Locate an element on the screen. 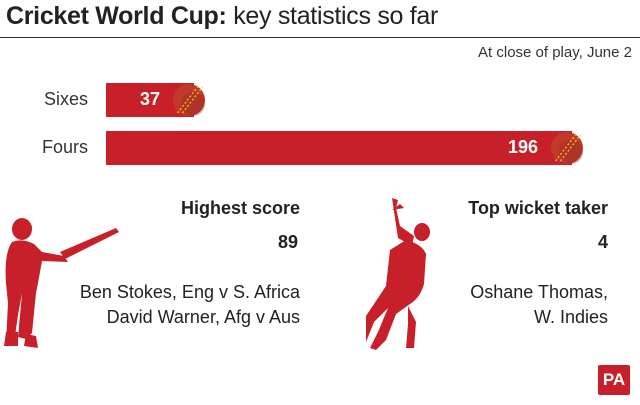 The height and width of the screenshot is (405, 640). top-wicket-taker-heading: Top wicket taker is located at coordinates (538, 208).